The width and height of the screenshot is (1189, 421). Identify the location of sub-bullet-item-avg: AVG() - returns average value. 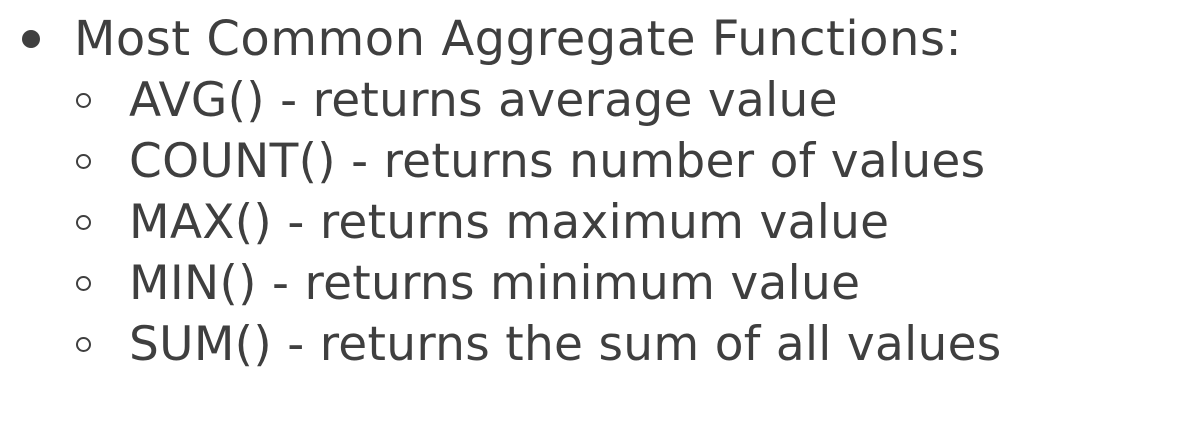
(550, 100).